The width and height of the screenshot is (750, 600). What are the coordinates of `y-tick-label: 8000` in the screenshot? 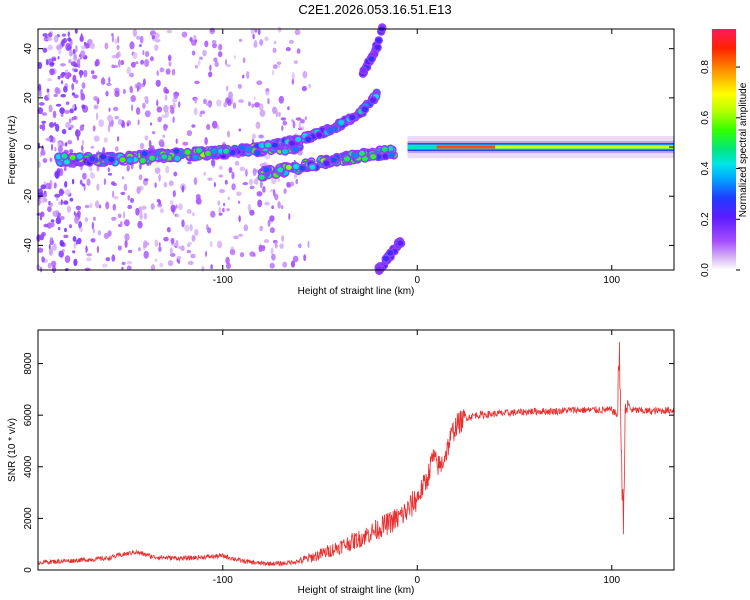 It's located at (28, 363).